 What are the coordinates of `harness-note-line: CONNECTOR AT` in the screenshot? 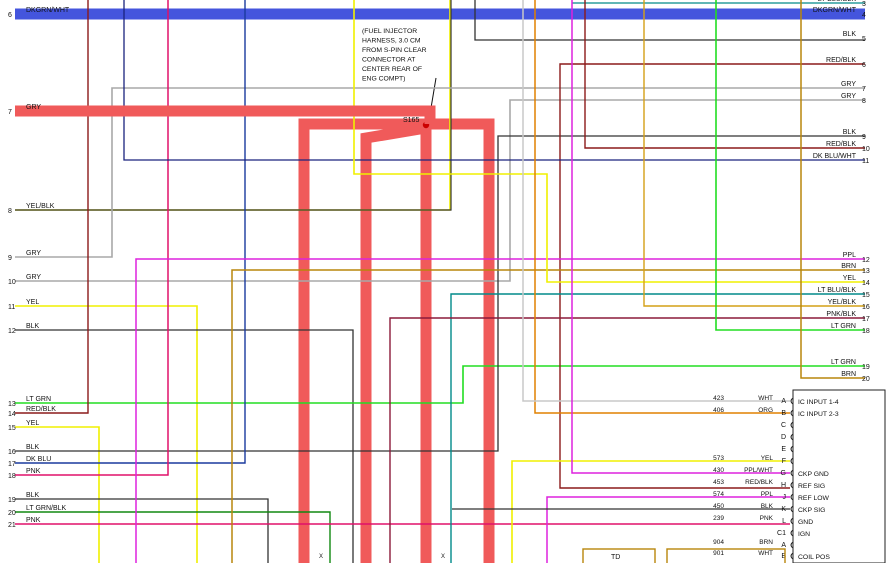 It's located at (388, 60).